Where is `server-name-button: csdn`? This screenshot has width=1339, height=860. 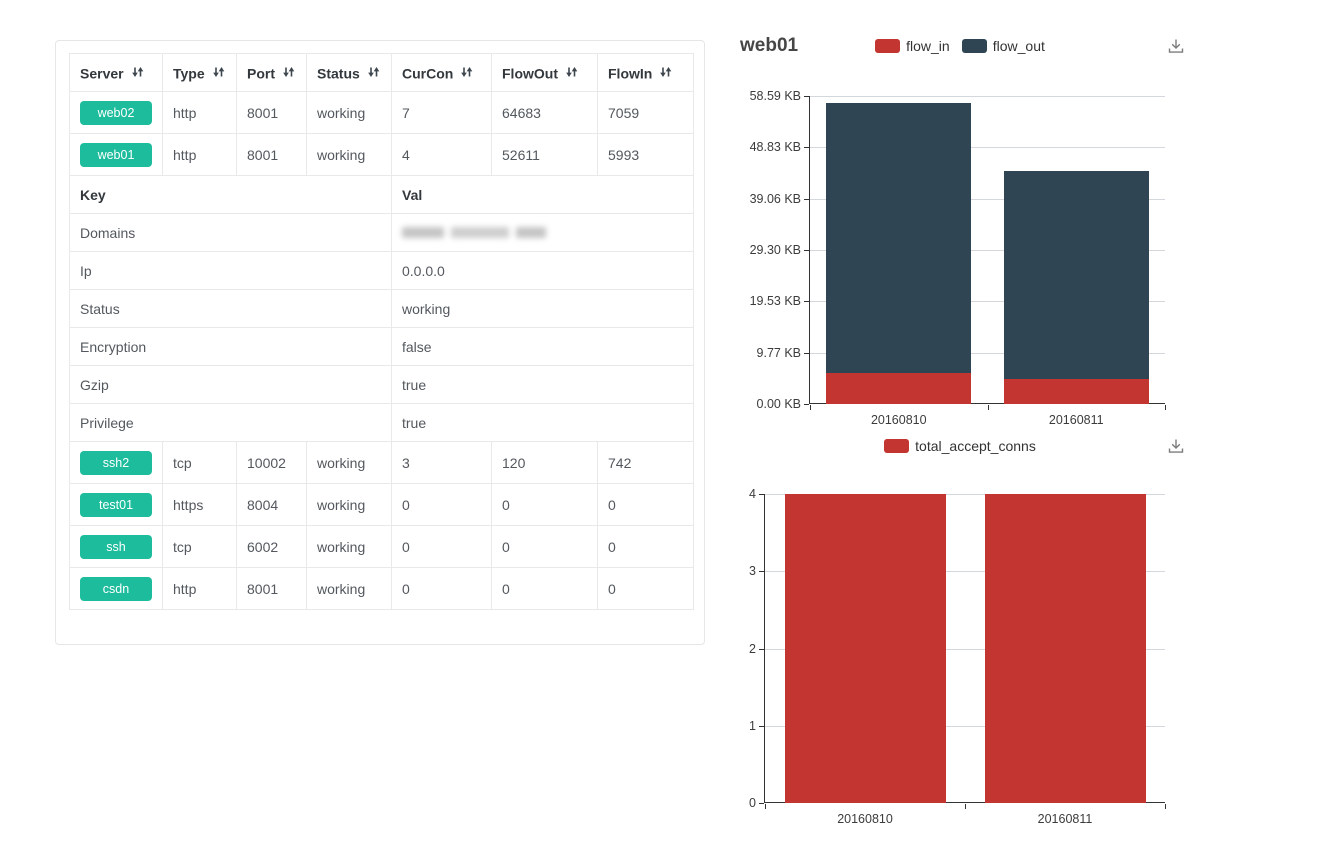 server-name-button: csdn is located at coordinates (116, 588).